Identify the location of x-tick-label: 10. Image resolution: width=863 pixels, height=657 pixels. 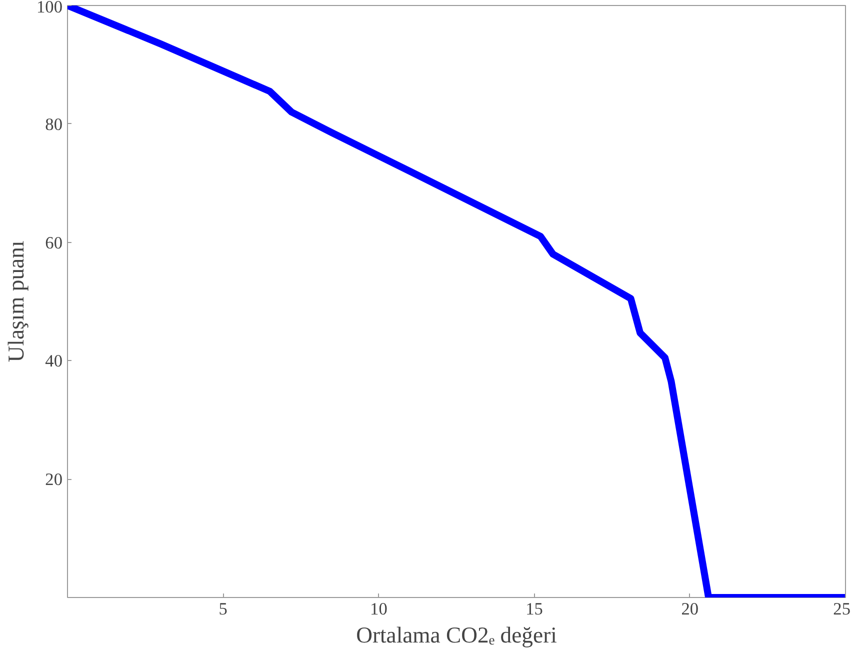
(379, 609).